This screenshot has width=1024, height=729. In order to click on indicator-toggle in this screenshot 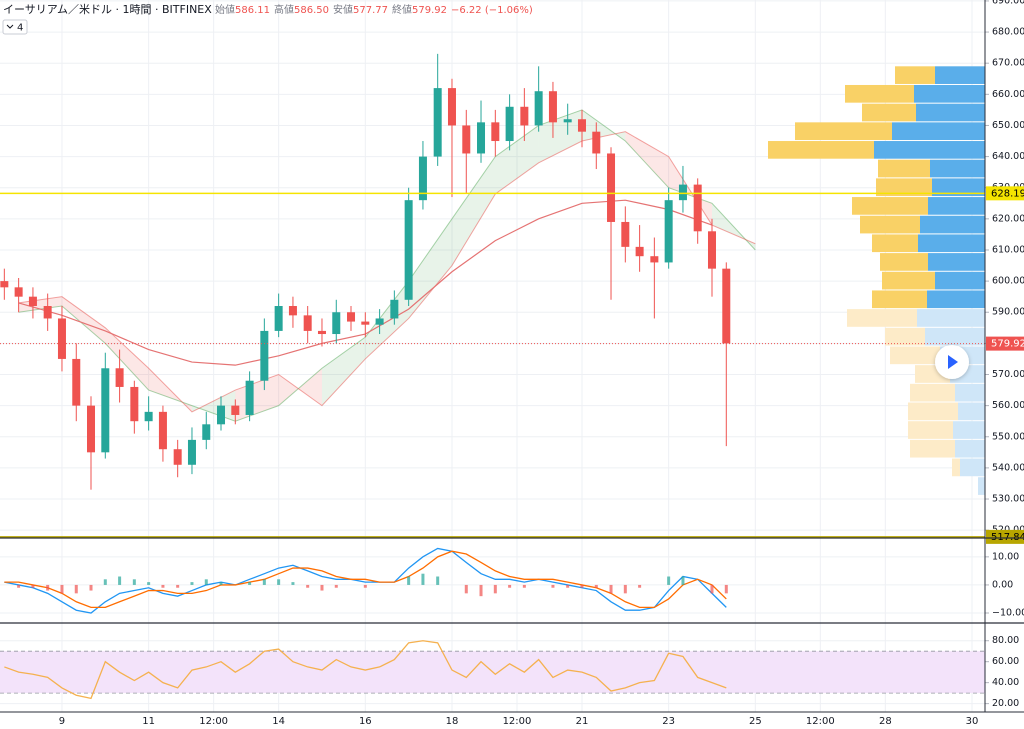, I will do `click(15, 27)`.